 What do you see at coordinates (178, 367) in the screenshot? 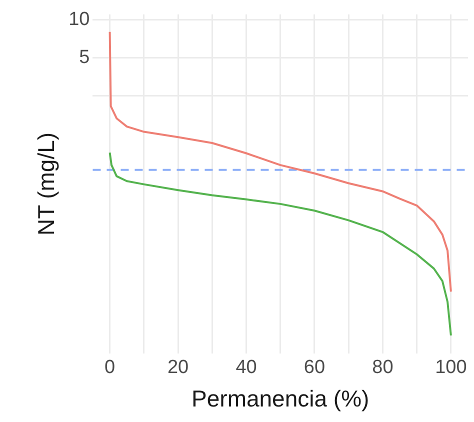
I see `x-tick-label: 20` at bounding box center [178, 367].